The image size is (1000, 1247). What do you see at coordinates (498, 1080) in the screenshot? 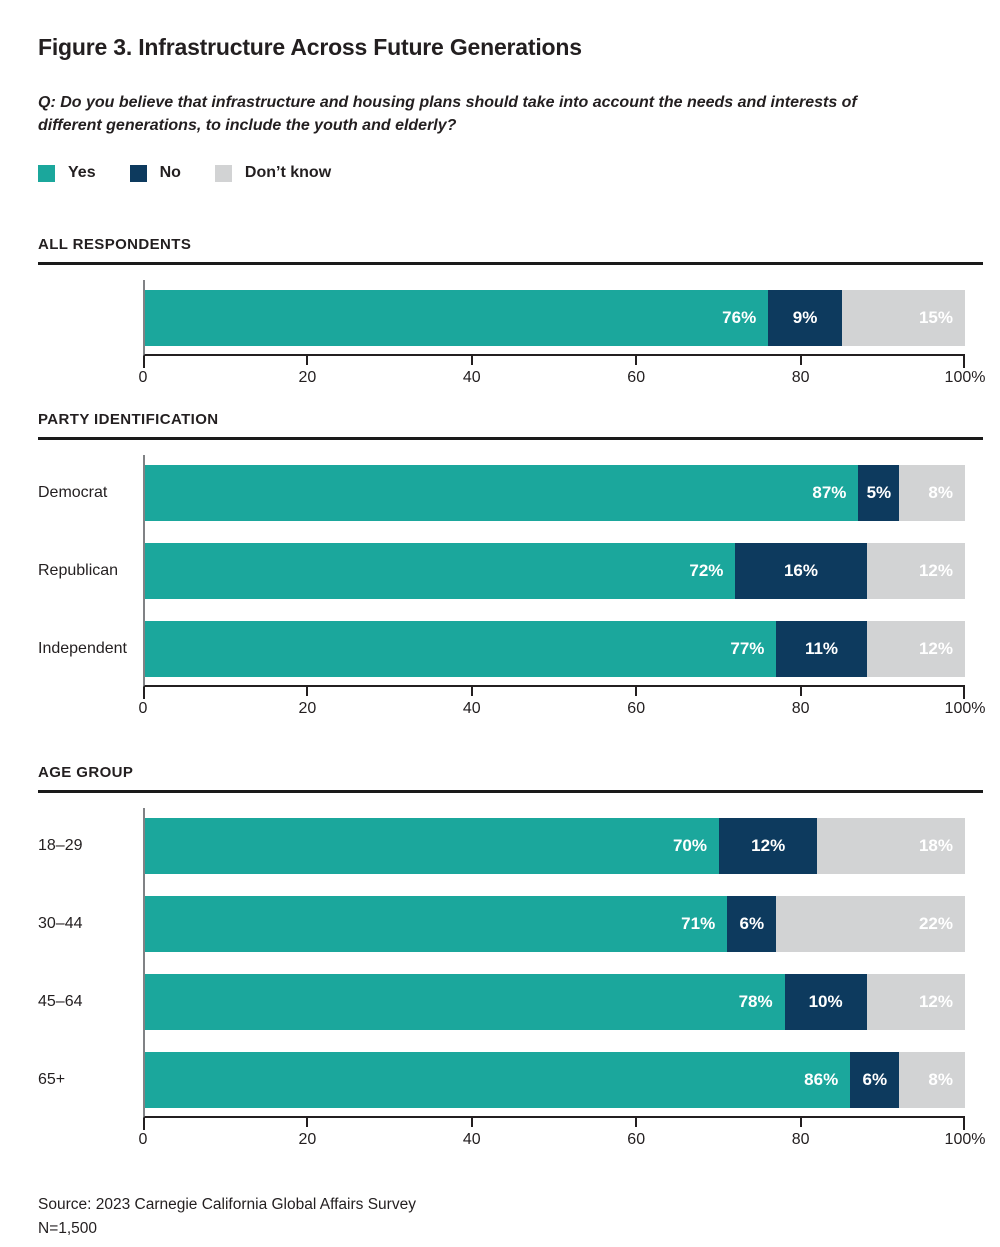
I see `bar-segment-yes: 86%` at bounding box center [498, 1080].